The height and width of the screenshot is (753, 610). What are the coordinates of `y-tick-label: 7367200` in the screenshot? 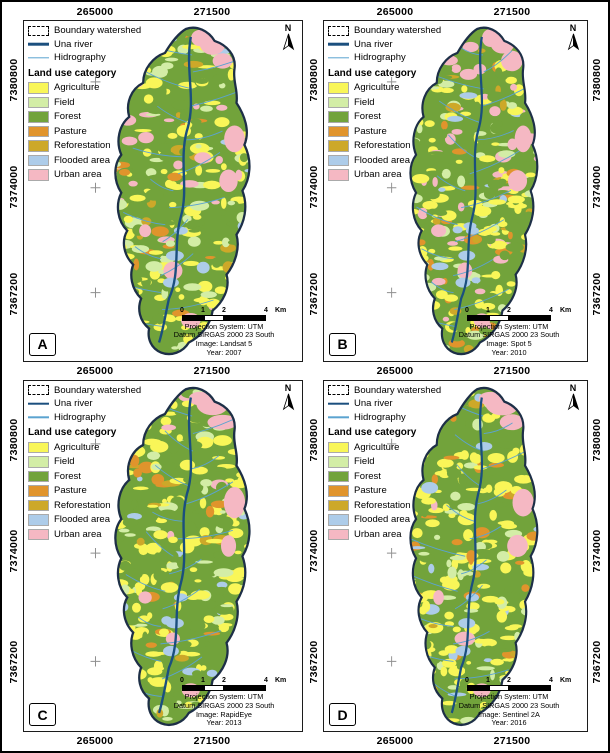 It's located at (314, 661).